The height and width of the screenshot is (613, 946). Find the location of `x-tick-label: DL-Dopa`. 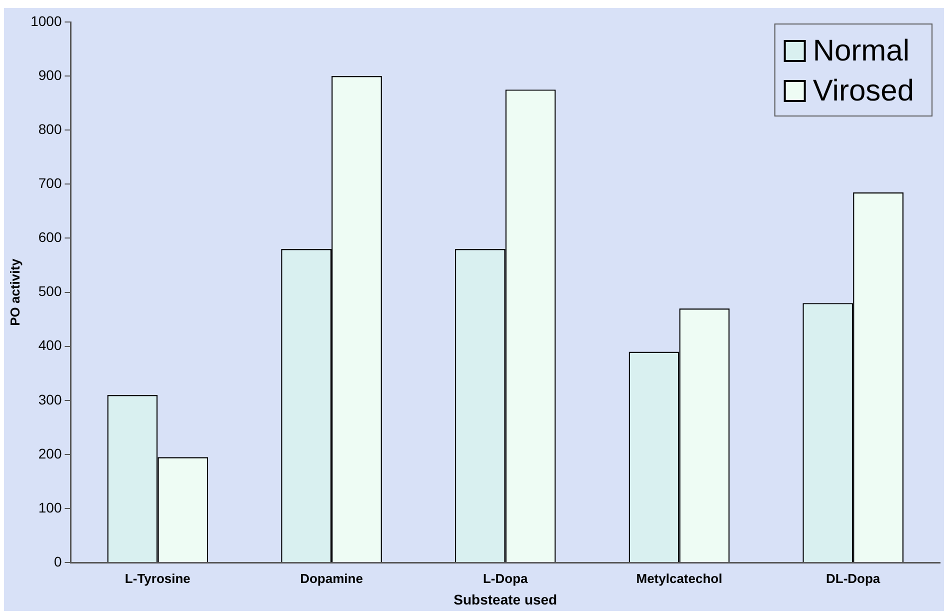

x-tick-label: DL-Dopa is located at coordinates (853, 578).